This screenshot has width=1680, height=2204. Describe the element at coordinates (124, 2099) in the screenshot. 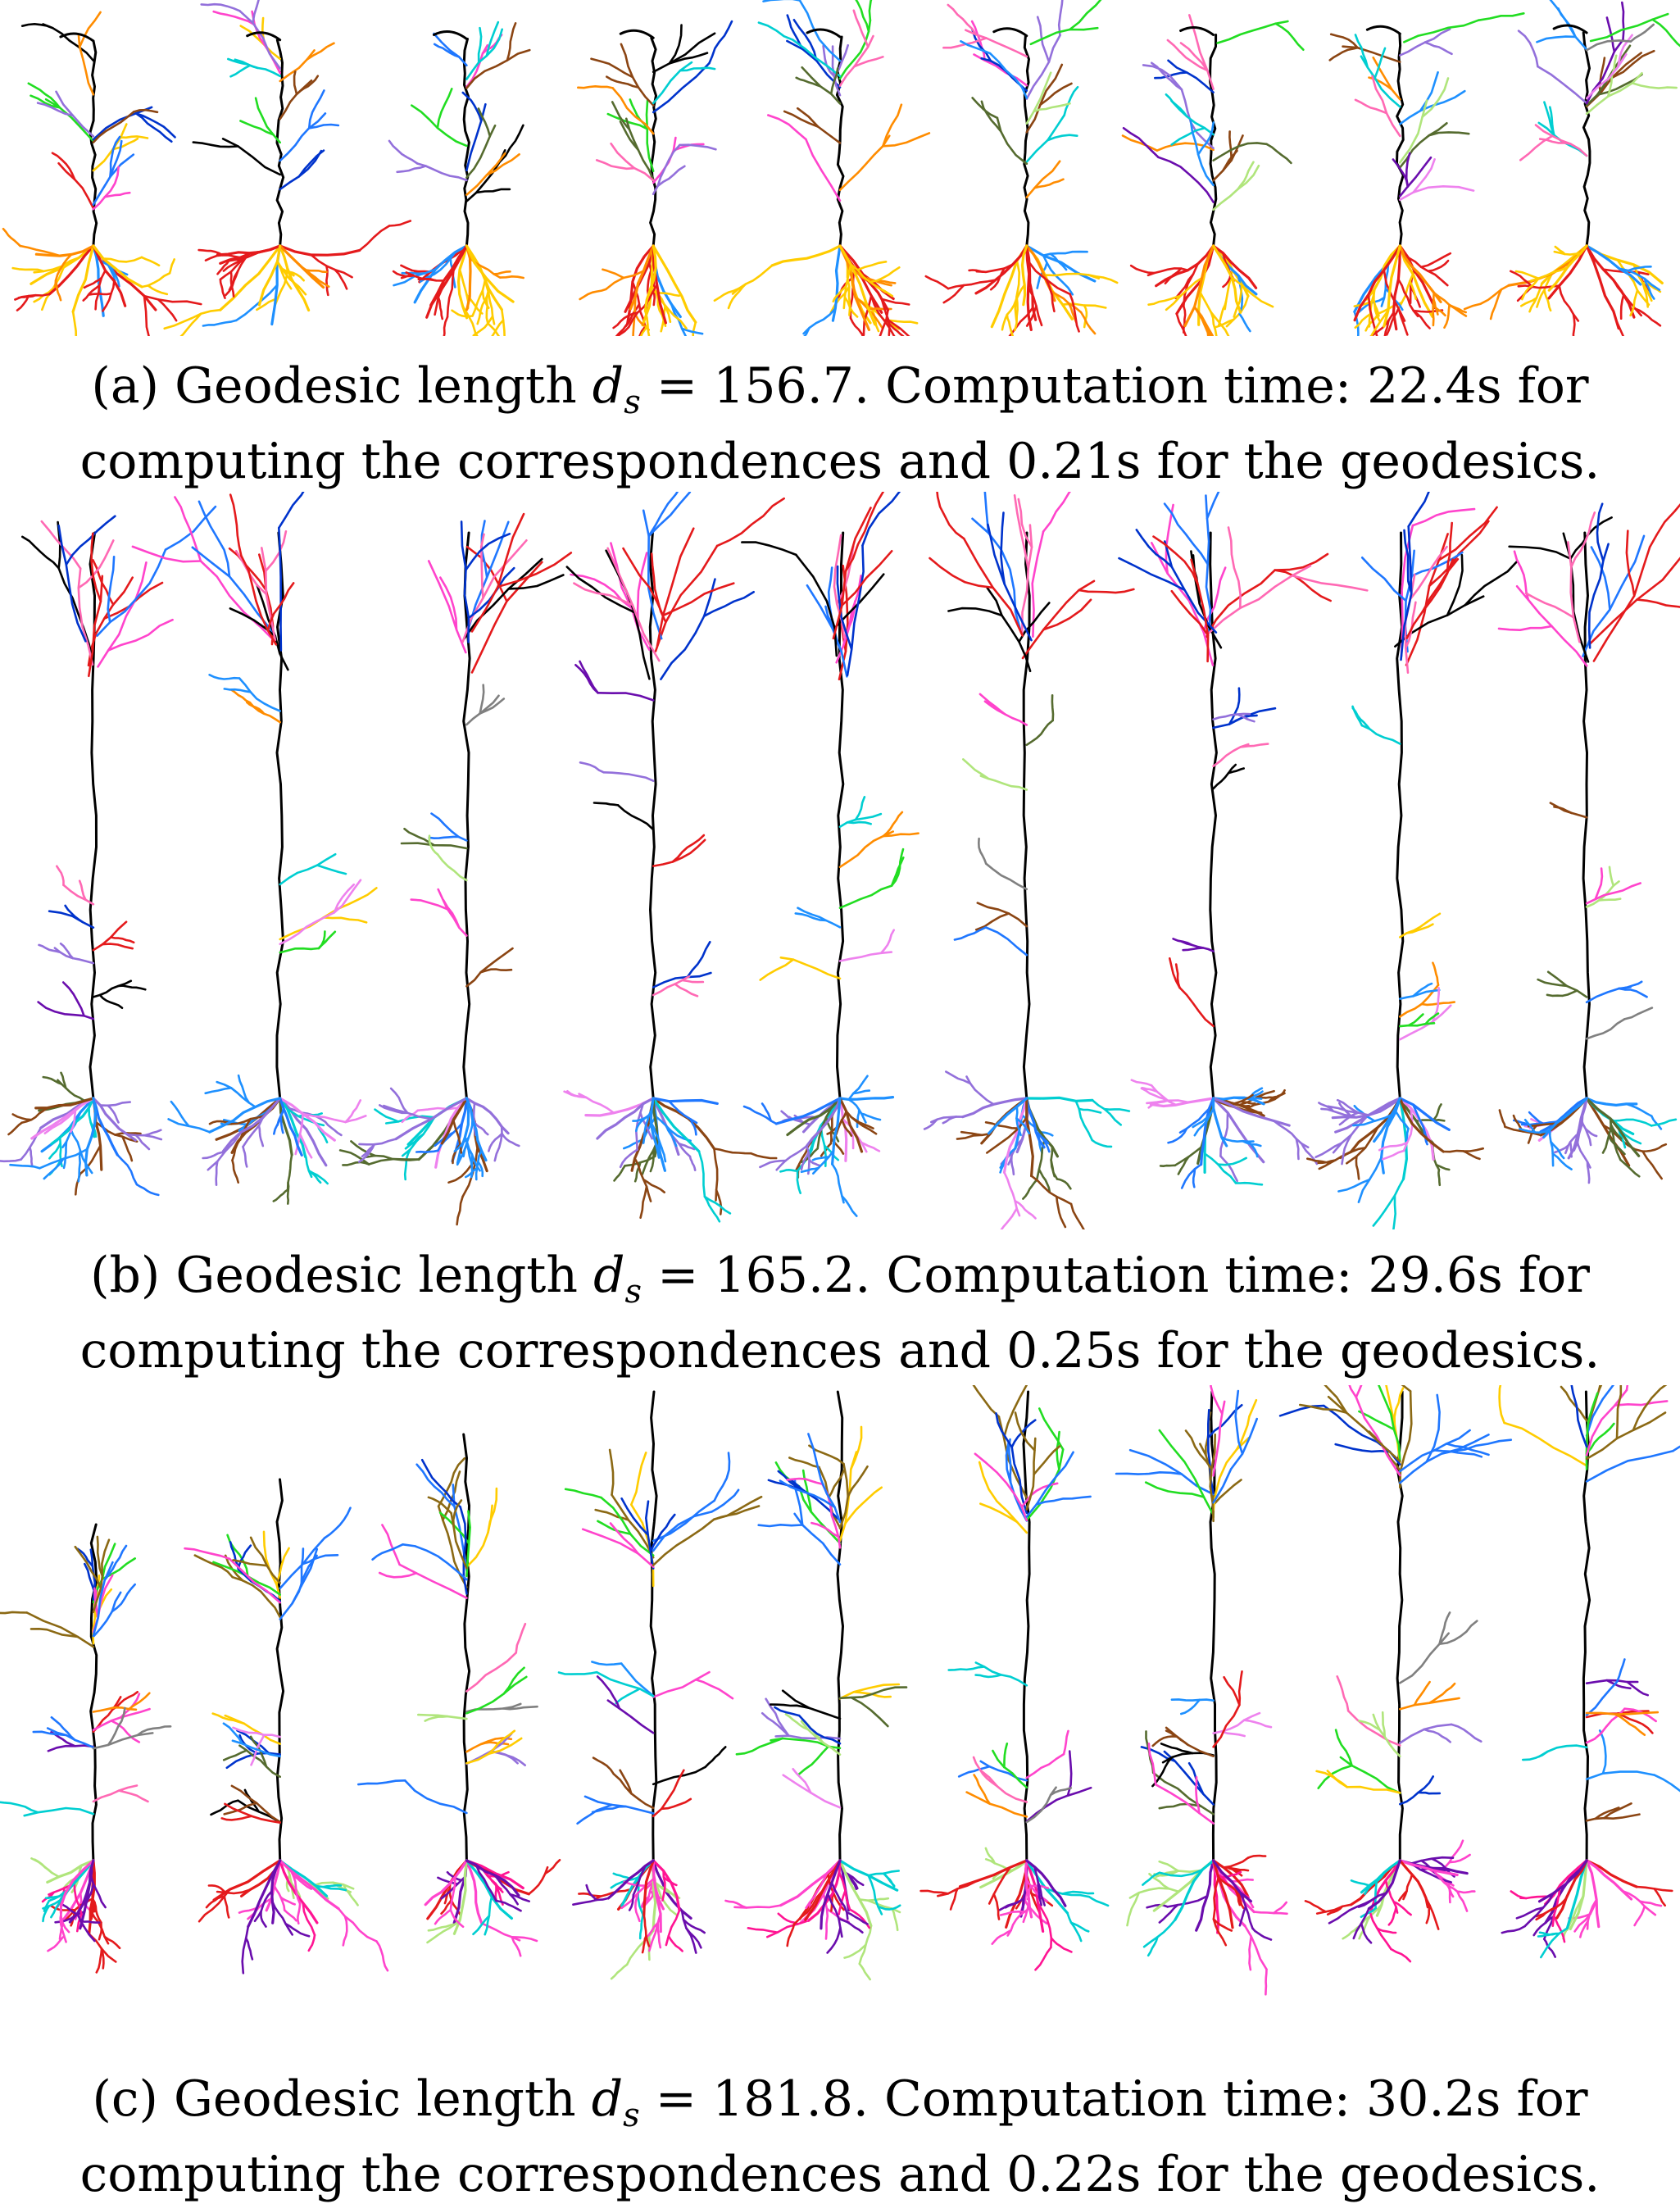

I see `caption-c-label: (c)` at that location.